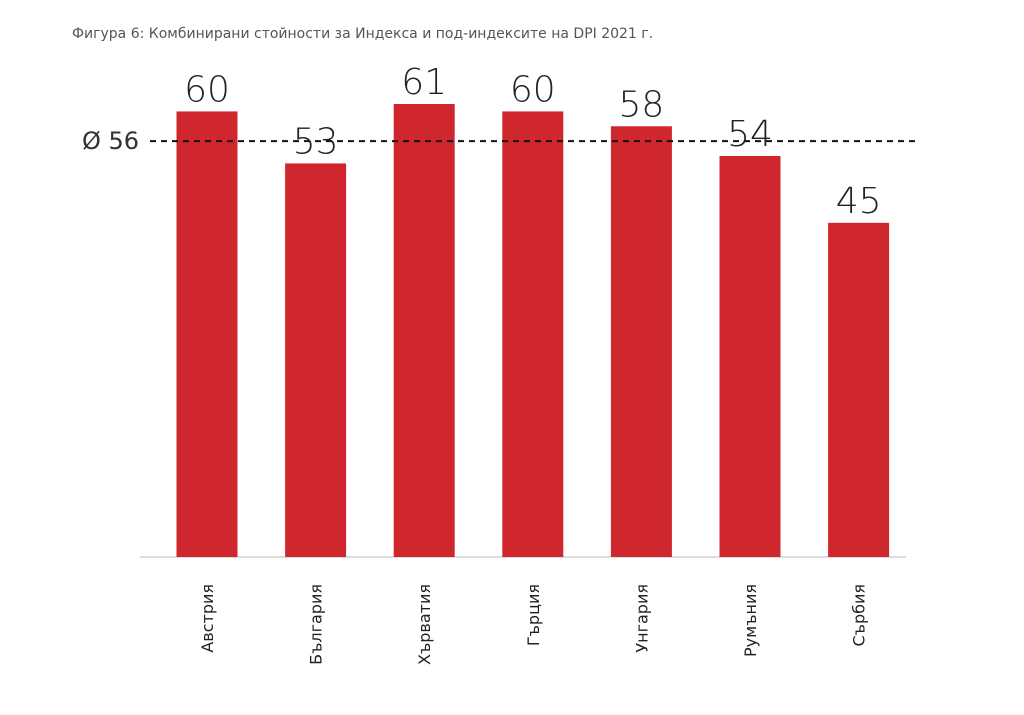 The width and height of the screenshot is (1024, 715). I want to click on value-label-6: 54, so click(750, 134).